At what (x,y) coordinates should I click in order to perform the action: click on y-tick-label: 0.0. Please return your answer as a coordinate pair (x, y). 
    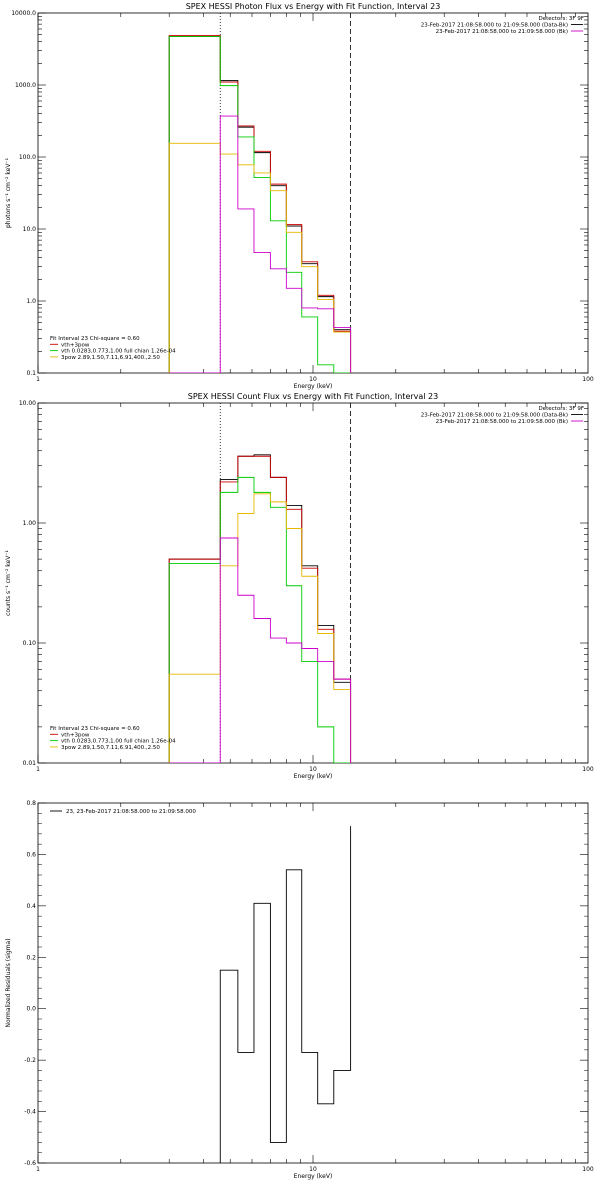
    Looking at the image, I should click on (31, 1009).